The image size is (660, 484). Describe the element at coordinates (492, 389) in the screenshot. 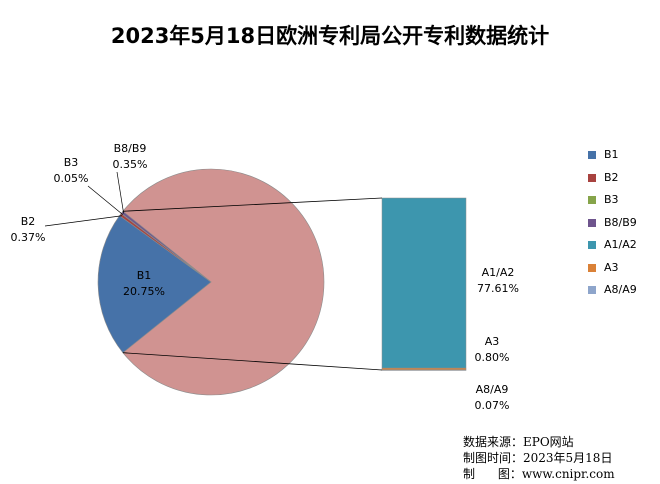

I see `data-label-a8-a9-name: A8/A9` at that location.